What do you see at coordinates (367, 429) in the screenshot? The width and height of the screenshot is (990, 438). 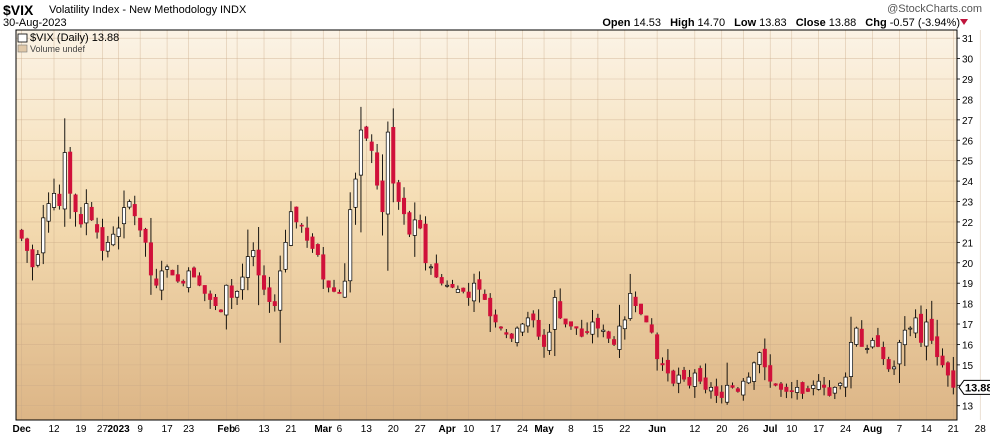 I see `x-tick-label: 13` at bounding box center [367, 429].